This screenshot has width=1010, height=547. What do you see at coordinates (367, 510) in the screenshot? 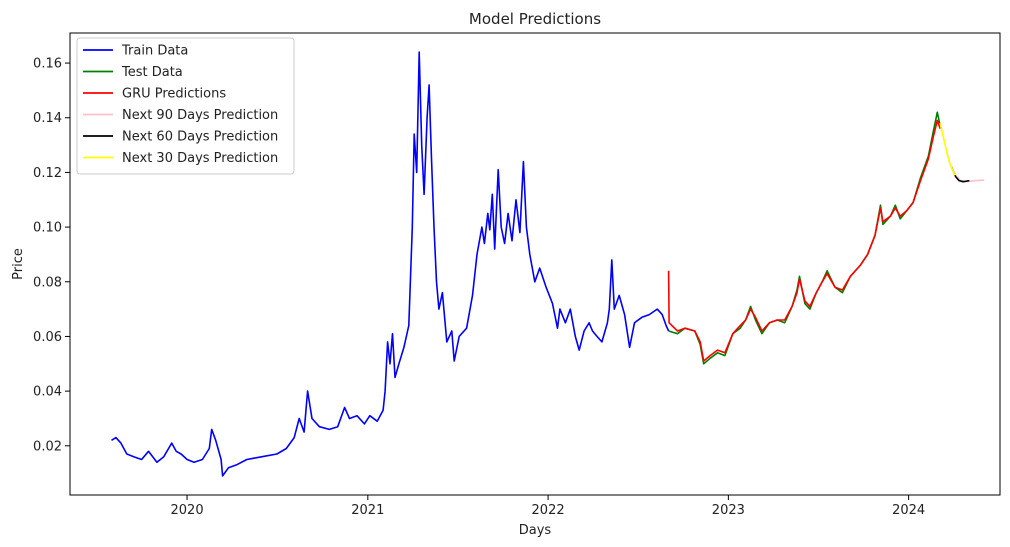
I see `x-tick-label: 2021` at bounding box center [367, 510].